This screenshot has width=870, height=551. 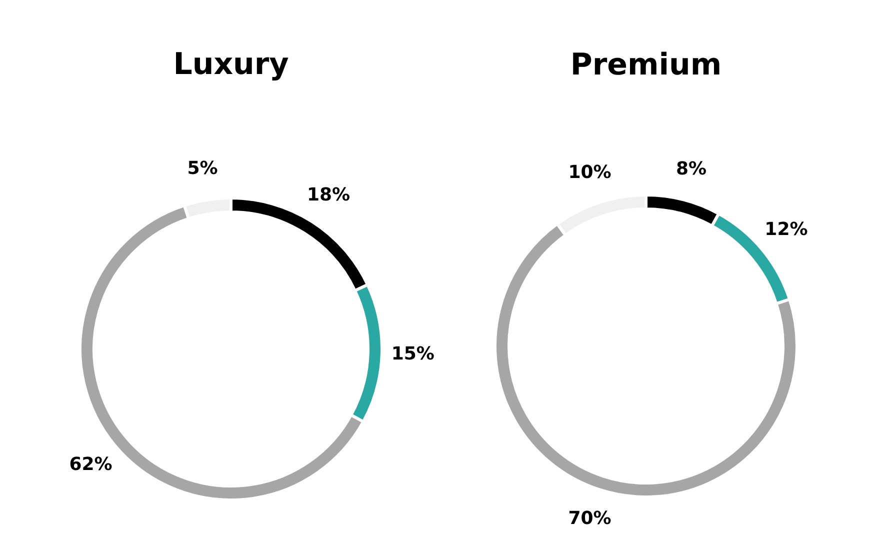 I want to click on data-label: 8%, so click(x=691, y=169).